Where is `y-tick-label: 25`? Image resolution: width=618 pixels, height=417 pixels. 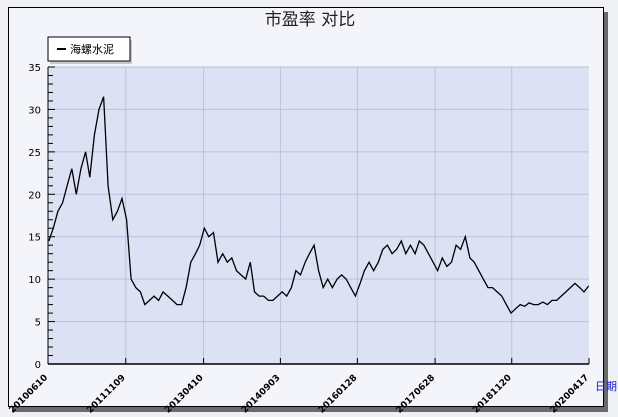
y-tick-label: 25 is located at coordinates (34, 153).